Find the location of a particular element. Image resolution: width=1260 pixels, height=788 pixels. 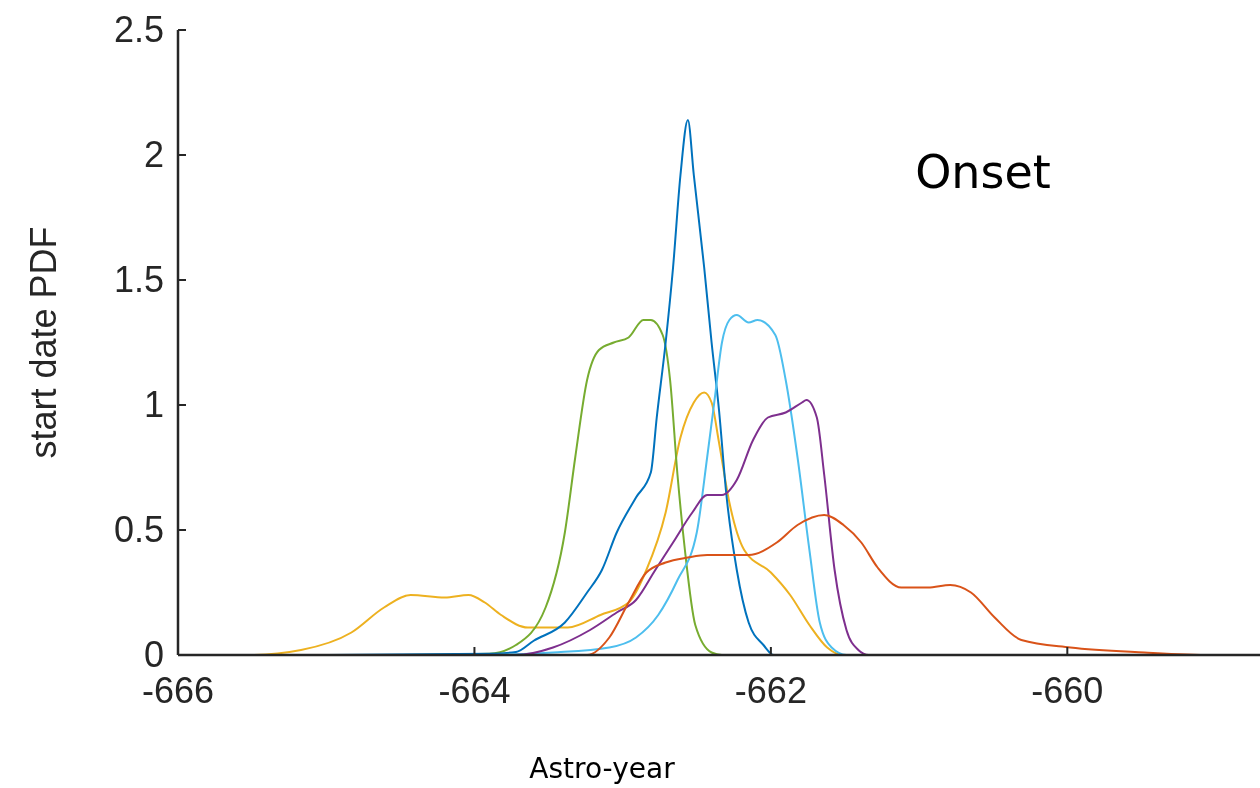

y-tick-label: 1.5 is located at coordinates (138, 279).